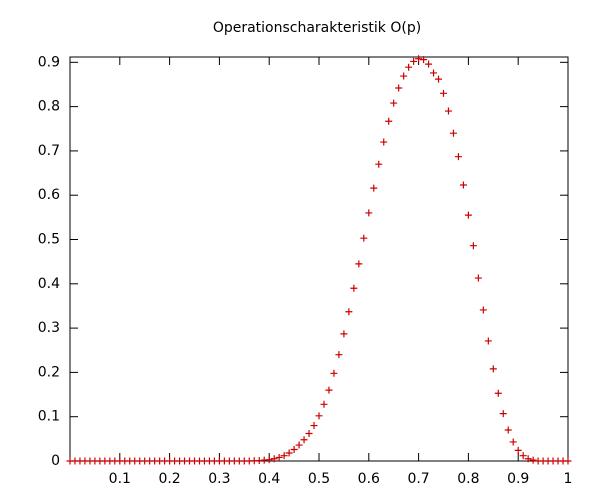 This screenshot has width=600, height=500. I want to click on x-tick-label: 0.2, so click(169, 479).